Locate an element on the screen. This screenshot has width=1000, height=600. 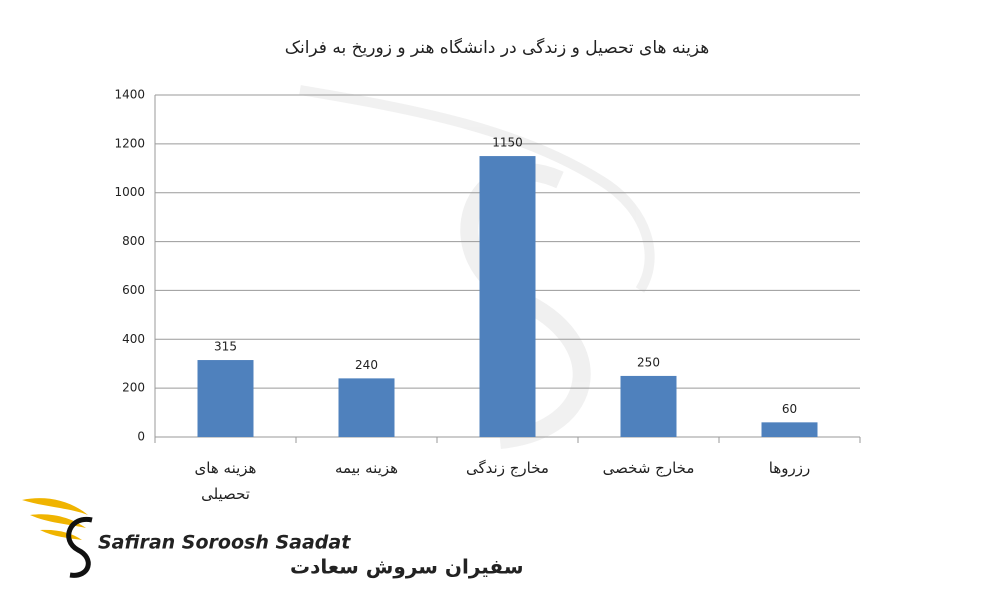
y-tick-label: 800 is located at coordinates (133, 241).